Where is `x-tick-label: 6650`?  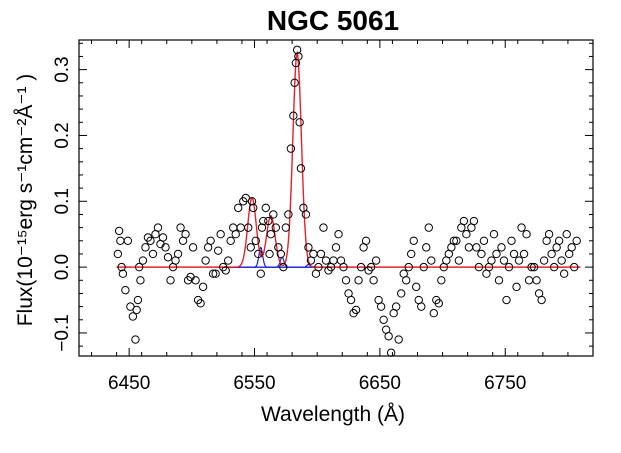
x-tick-label: 6650 is located at coordinates (380, 383).